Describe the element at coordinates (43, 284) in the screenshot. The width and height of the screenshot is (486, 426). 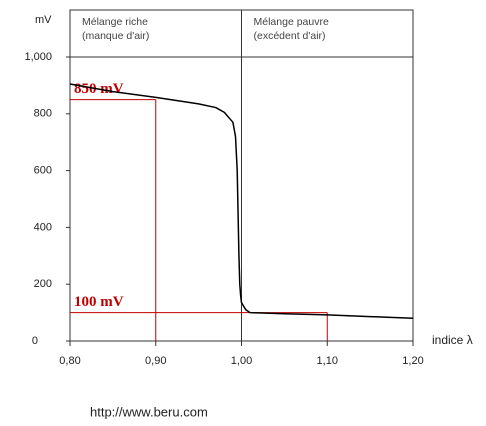
I see `y-tick-label: 200` at that location.